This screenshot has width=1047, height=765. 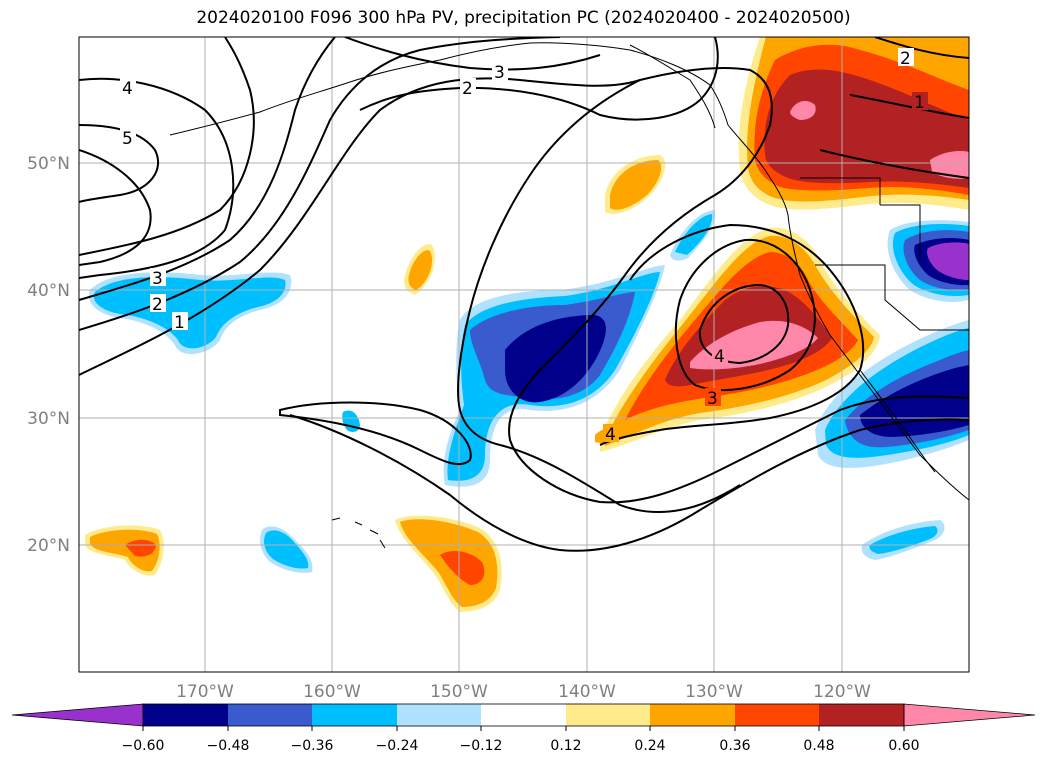 What do you see at coordinates (48, 355) in the screenshot?
I see `latitude-ticks: 50°N 40°N 30°N 20°N` at bounding box center [48, 355].